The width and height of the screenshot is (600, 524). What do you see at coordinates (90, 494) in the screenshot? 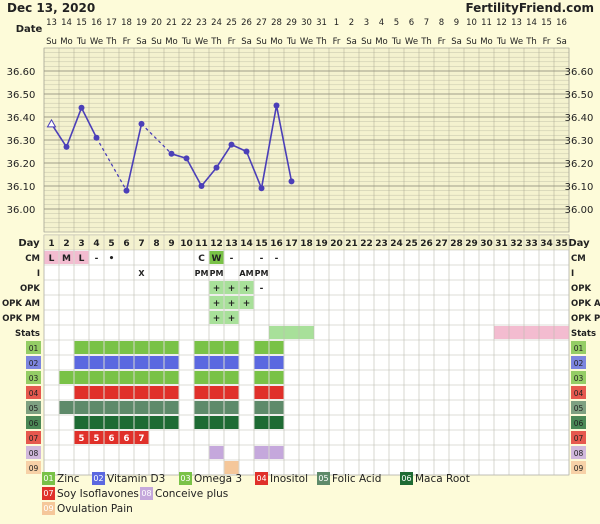
I see `legend-item: 07 Soy Isoflavones` at bounding box center [90, 494].